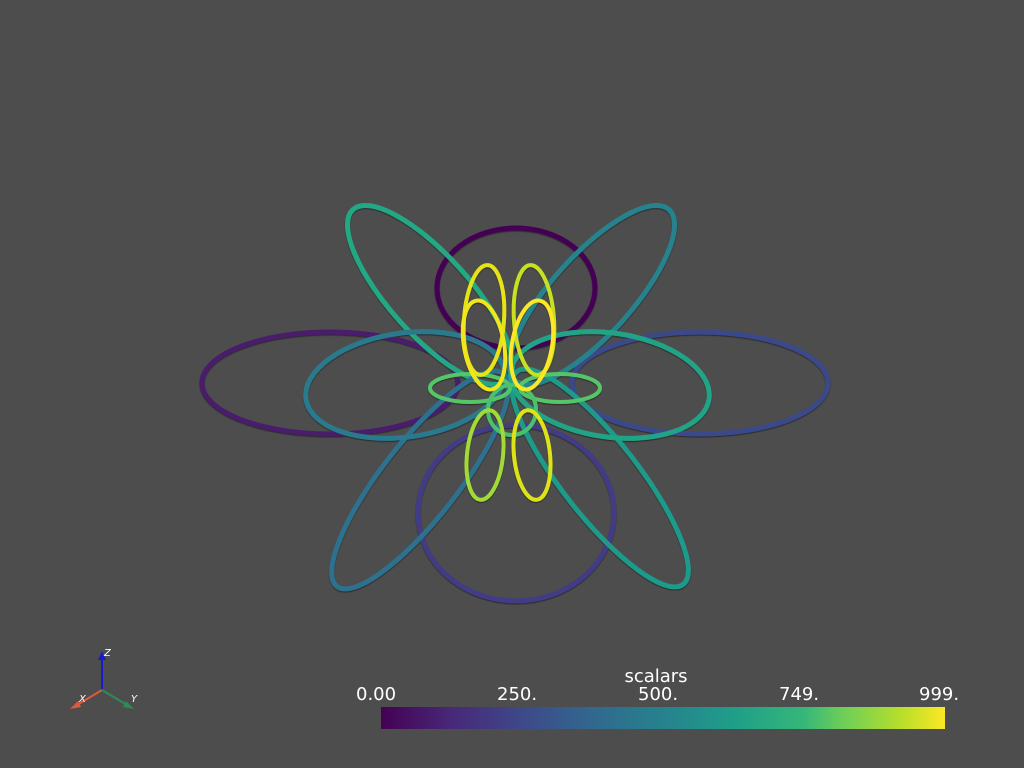 The image size is (1024, 768). What do you see at coordinates (89, 697) in the screenshot?
I see `x-axis-line` at bounding box center [89, 697].